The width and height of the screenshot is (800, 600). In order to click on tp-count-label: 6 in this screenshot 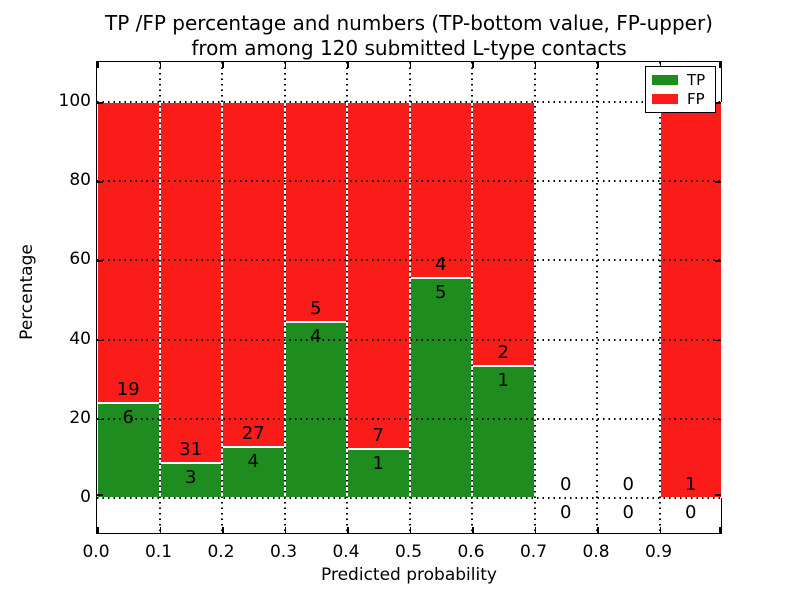, I will do `click(128, 417)`.